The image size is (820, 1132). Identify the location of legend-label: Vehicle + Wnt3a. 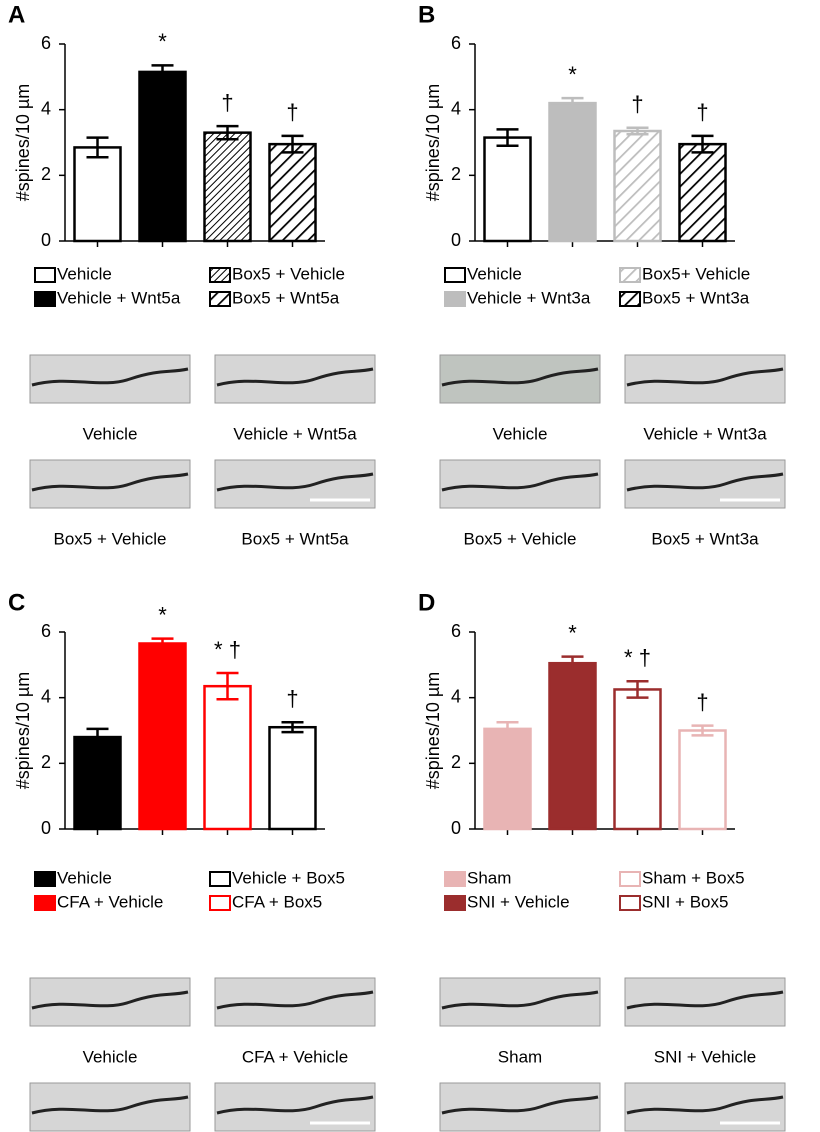
(529, 297).